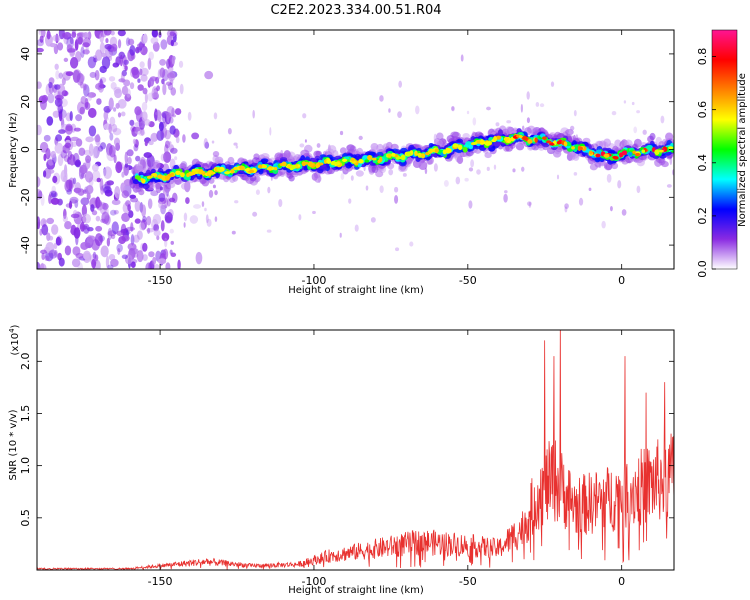  I want to click on heatmap-y-axis-title: Frequency (Hz), so click(13, 150).